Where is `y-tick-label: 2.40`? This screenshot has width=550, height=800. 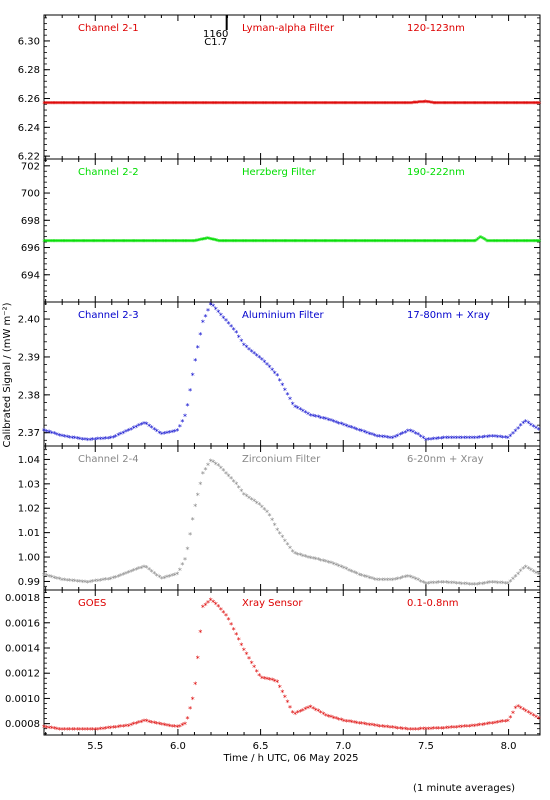
y-tick-label: 2.40 is located at coordinates (29, 320).